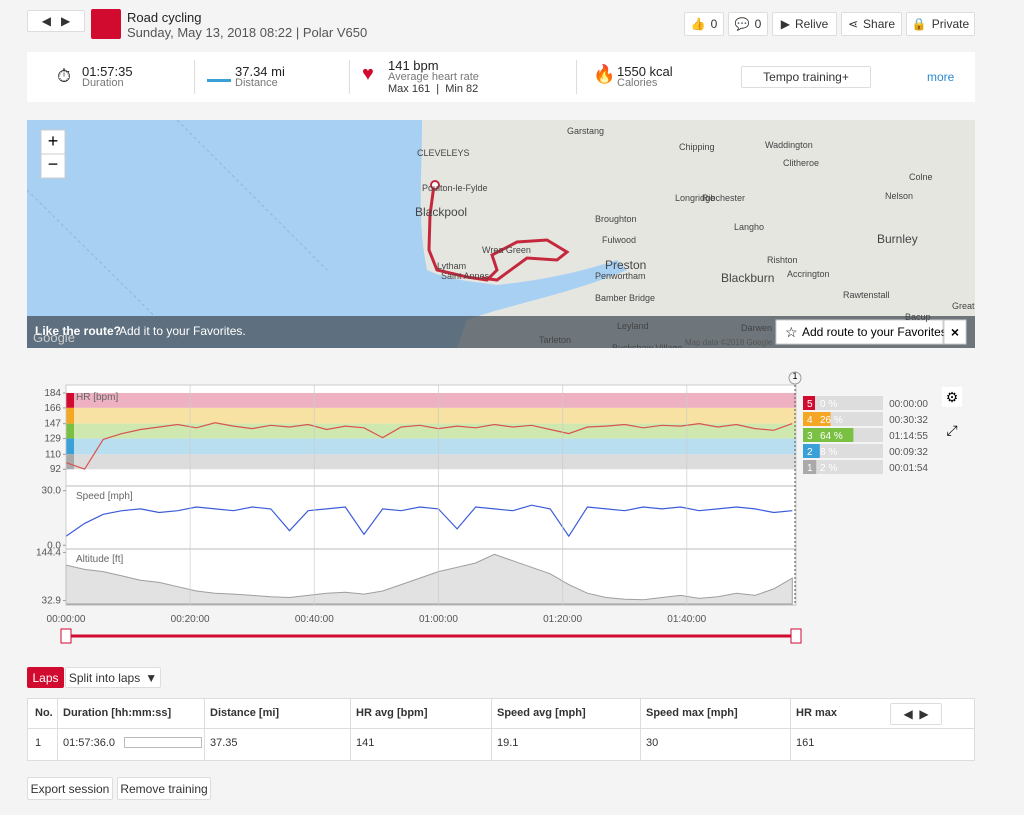 This screenshot has width=1024, height=815. Describe the element at coordinates (697, 147) in the screenshot. I see `place-label: Chipping` at that location.